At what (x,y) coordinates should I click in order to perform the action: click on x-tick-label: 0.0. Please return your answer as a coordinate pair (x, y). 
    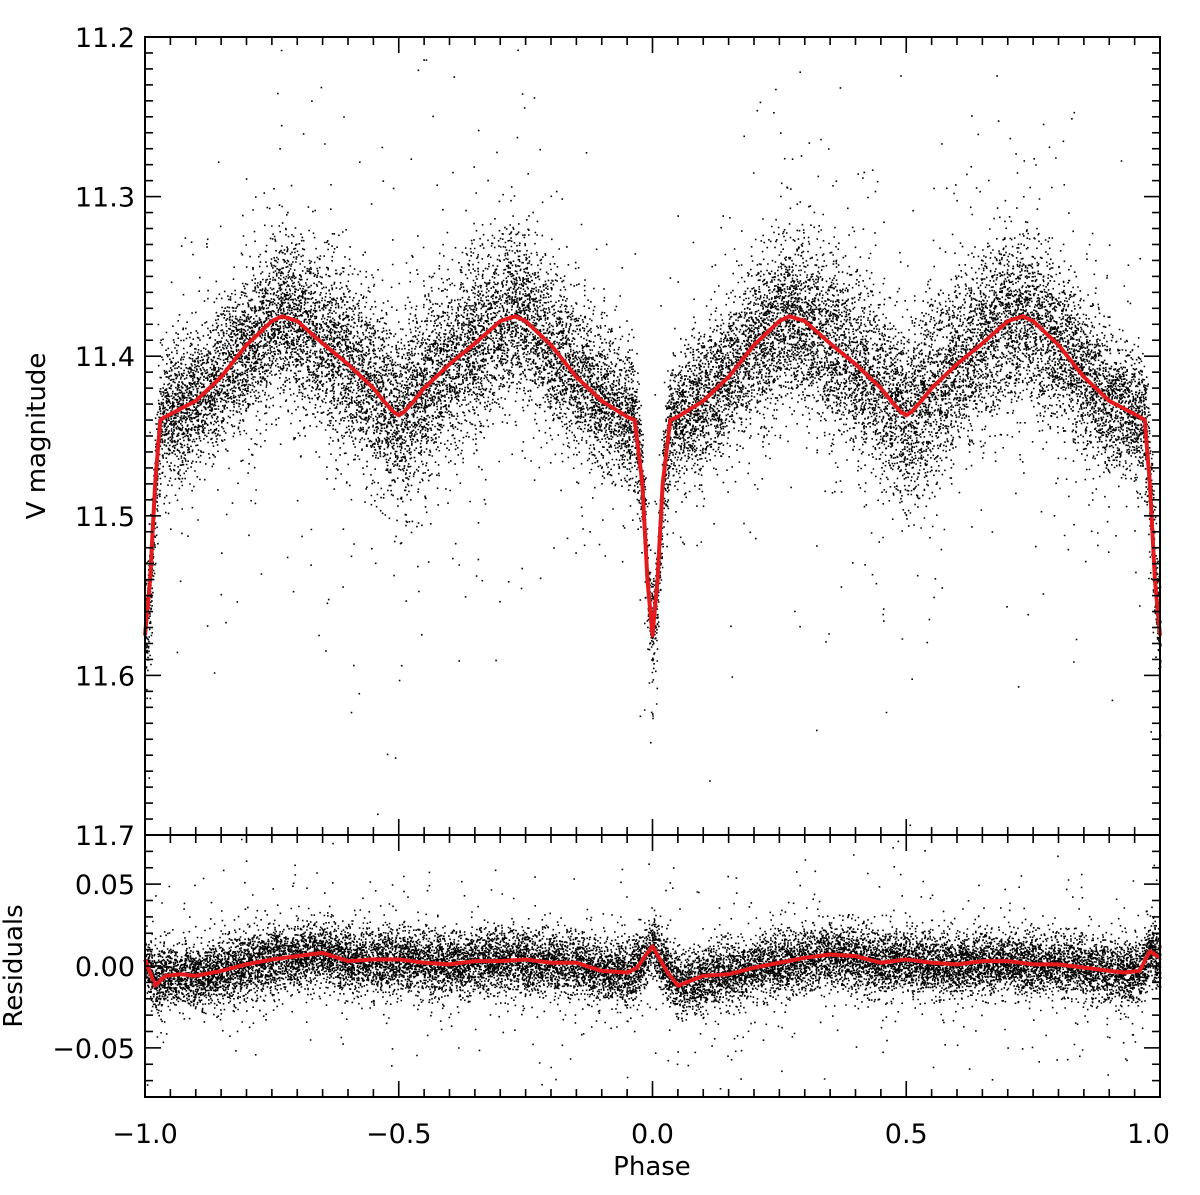
    Looking at the image, I should click on (652, 1134).